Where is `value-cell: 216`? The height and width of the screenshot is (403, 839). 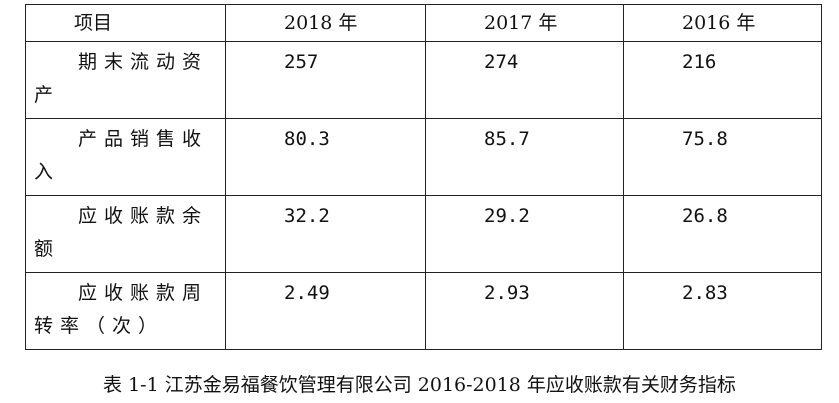 value-cell: 216 is located at coordinates (722, 80).